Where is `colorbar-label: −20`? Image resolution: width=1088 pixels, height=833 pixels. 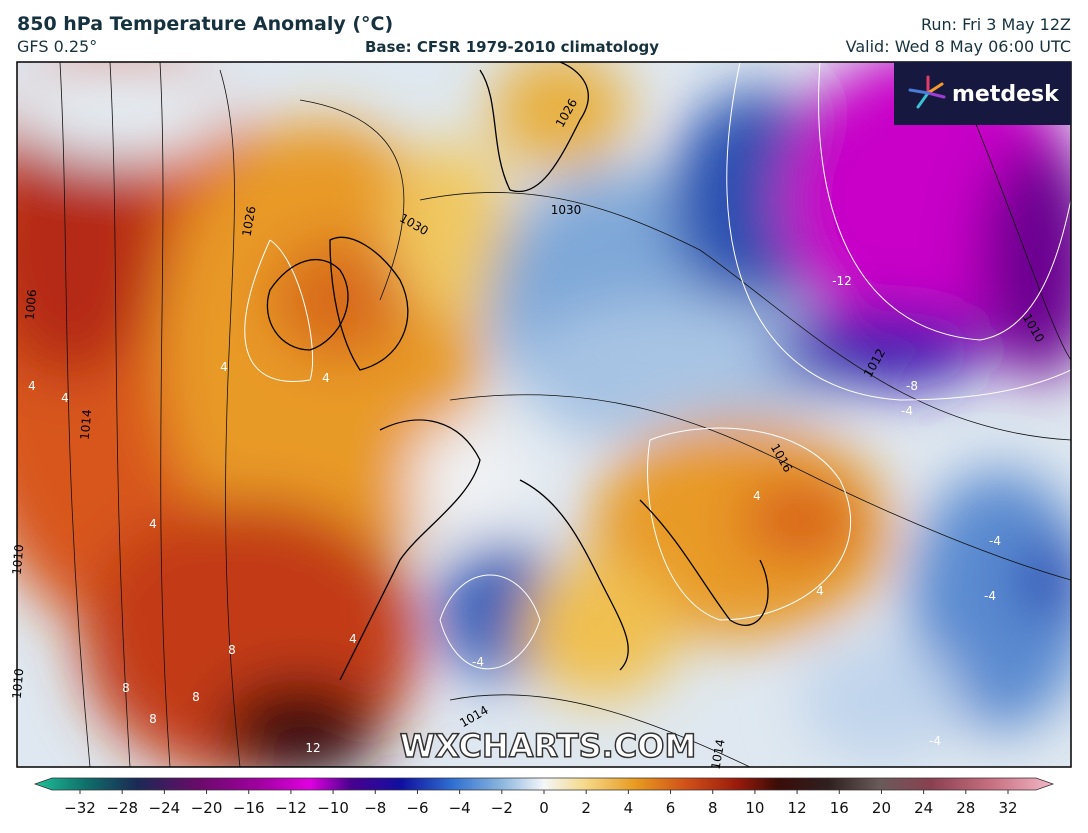
colorbar-label: −20 is located at coordinates (207, 808).